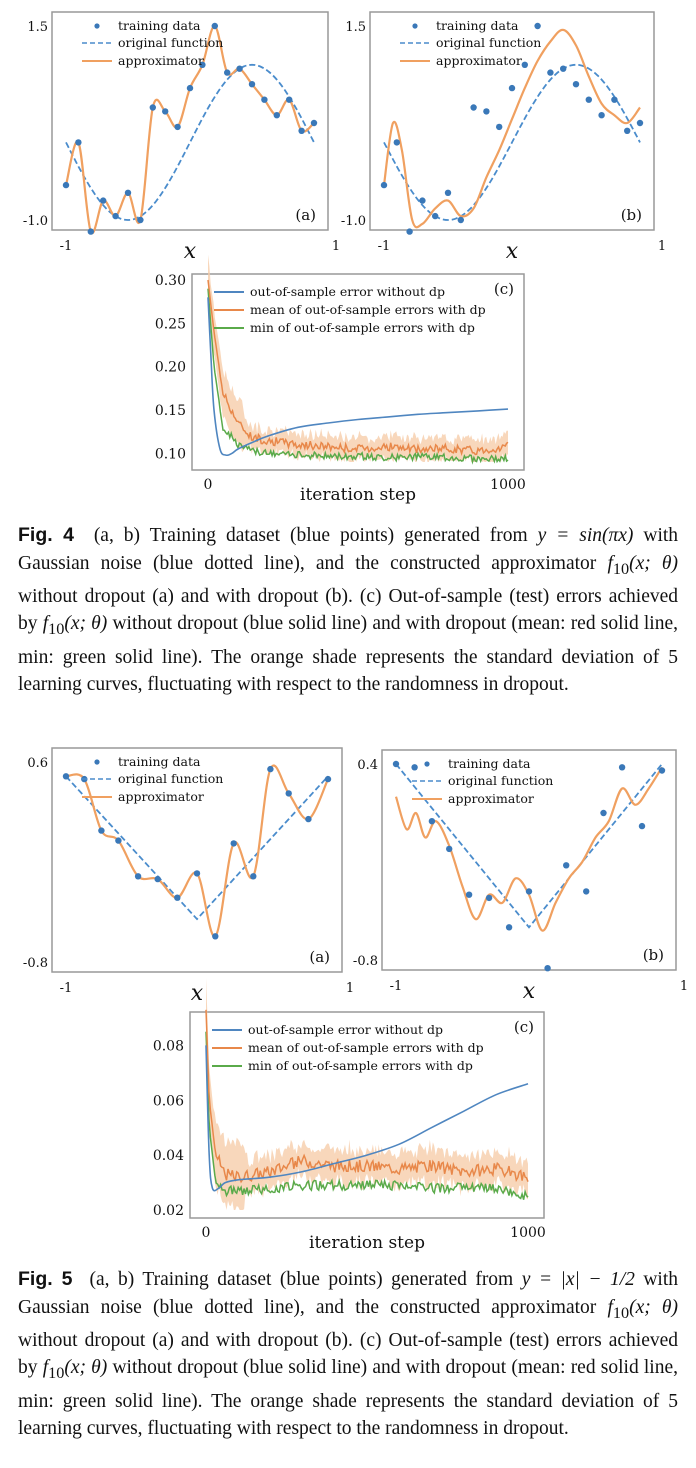 Image resolution: width=696 pixels, height=1468 pixels. I want to click on fig5c-xtick-1000: 1000, so click(528, 1233).